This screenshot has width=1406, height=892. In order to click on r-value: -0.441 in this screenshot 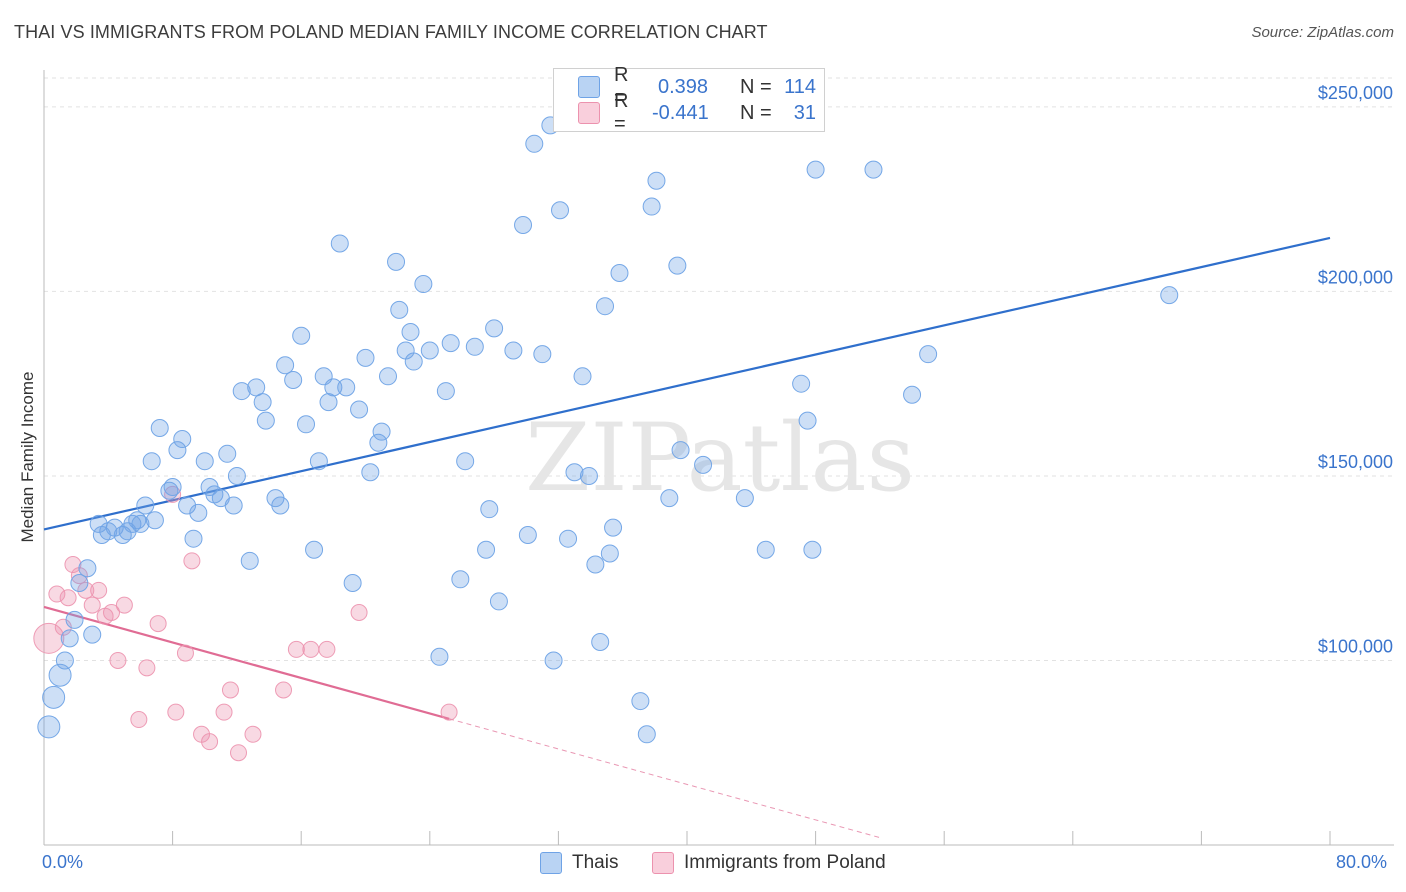, I will do `click(680, 112)`.